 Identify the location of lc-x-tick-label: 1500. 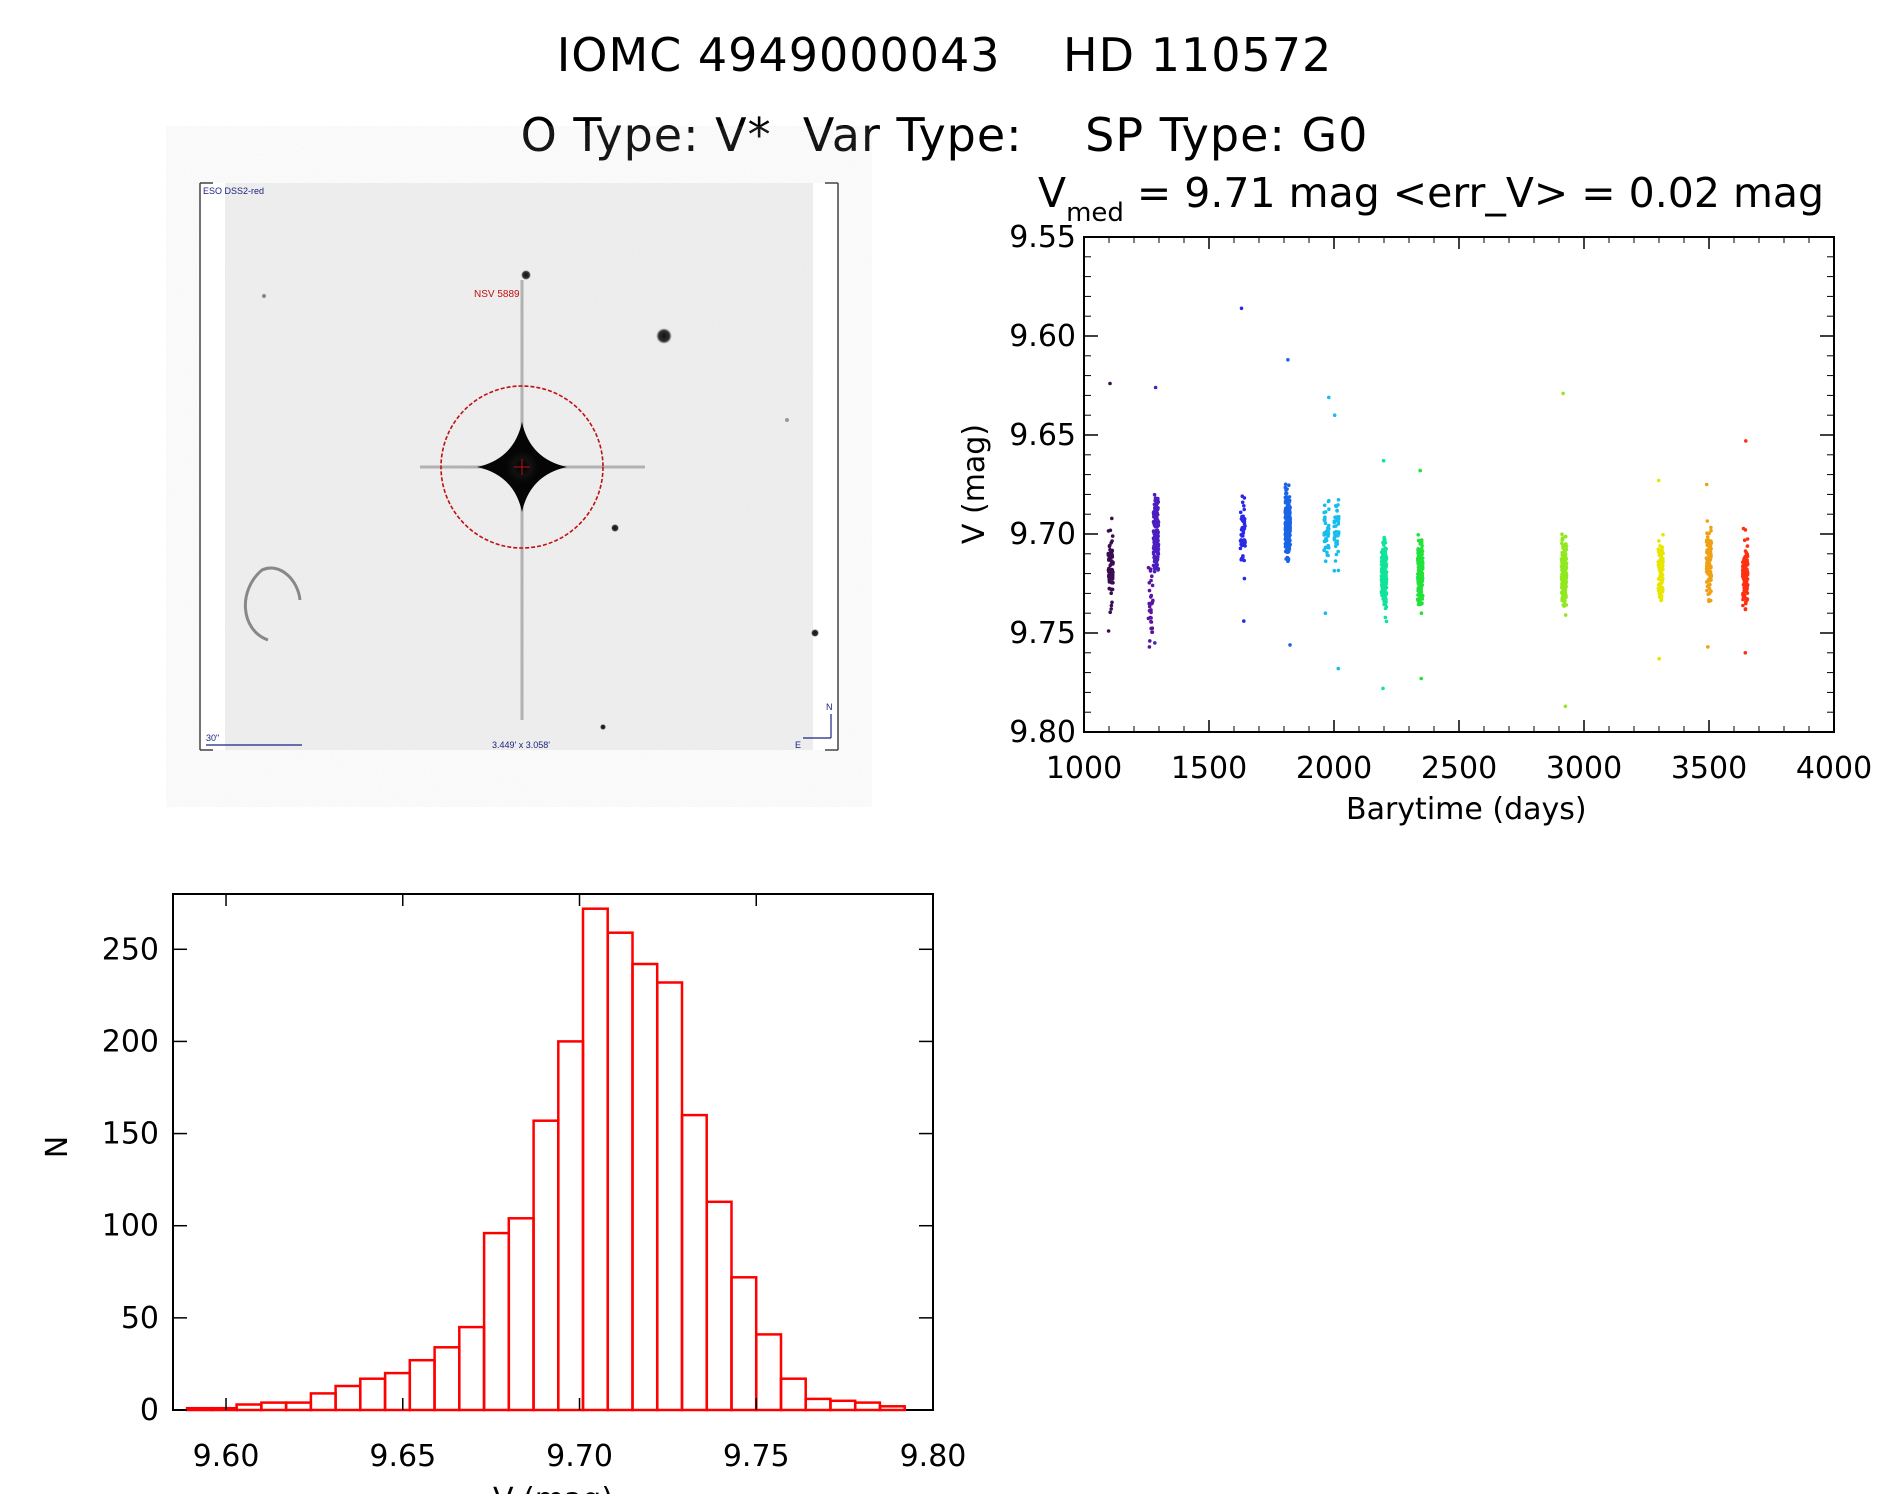
(1209, 768).